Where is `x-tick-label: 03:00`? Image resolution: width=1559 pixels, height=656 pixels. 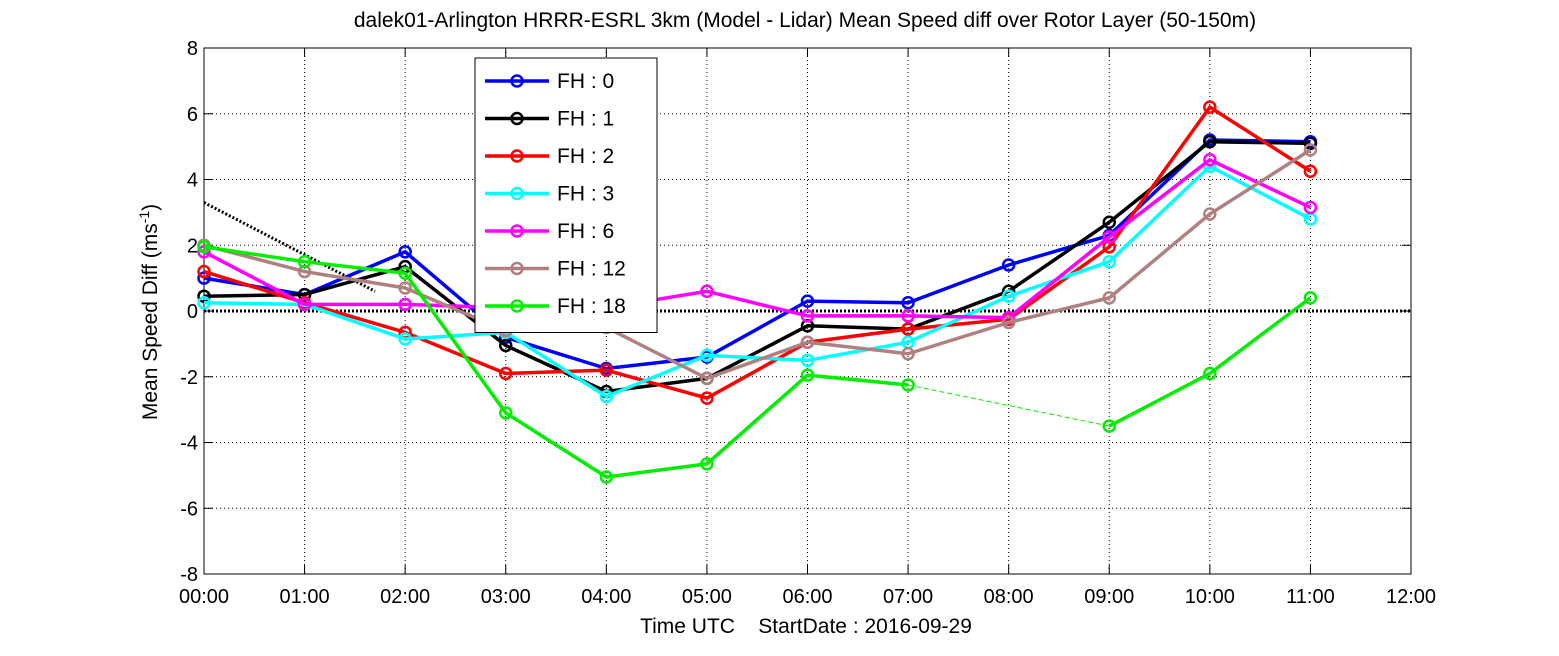
x-tick-label: 03:00 is located at coordinates (506, 597).